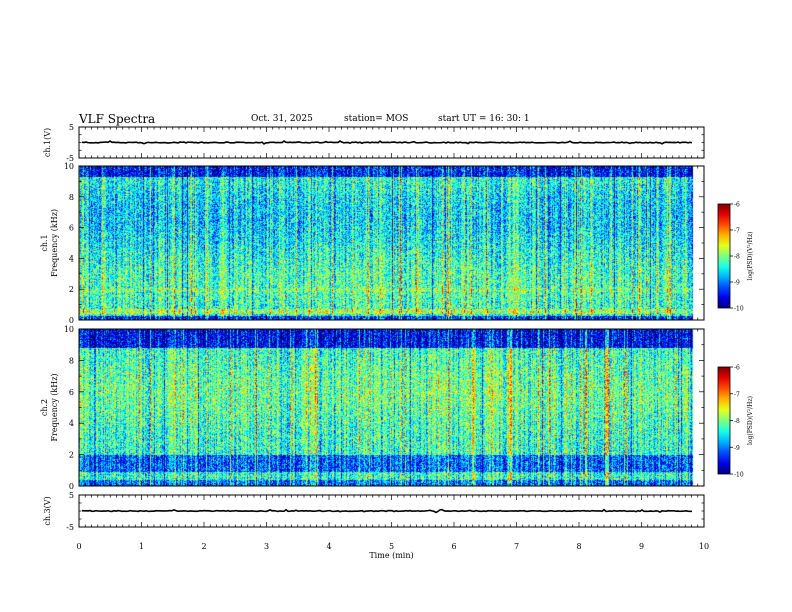 The height and width of the screenshot is (612, 792). What do you see at coordinates (69, 329) in the screenshot?
I see `y-tick-label-2-5: 10` at bounding box center [69, 329].